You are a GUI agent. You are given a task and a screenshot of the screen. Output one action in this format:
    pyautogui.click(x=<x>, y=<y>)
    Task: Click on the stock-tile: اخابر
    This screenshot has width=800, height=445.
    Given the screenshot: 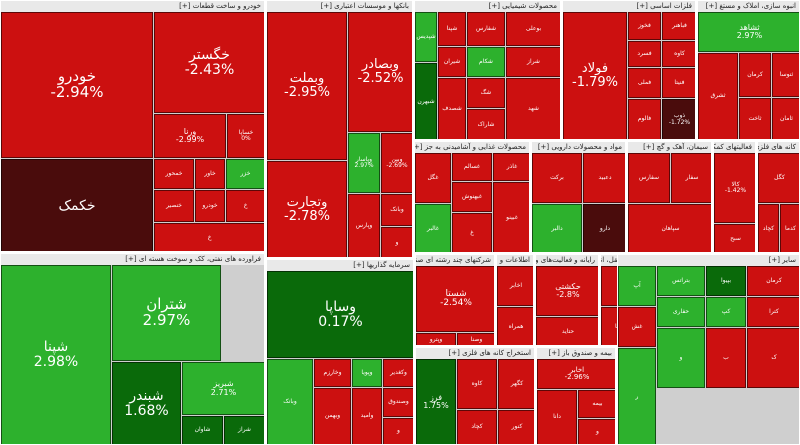 What is the action you would take?
    pyautogui.click(x=515, y=286)
    